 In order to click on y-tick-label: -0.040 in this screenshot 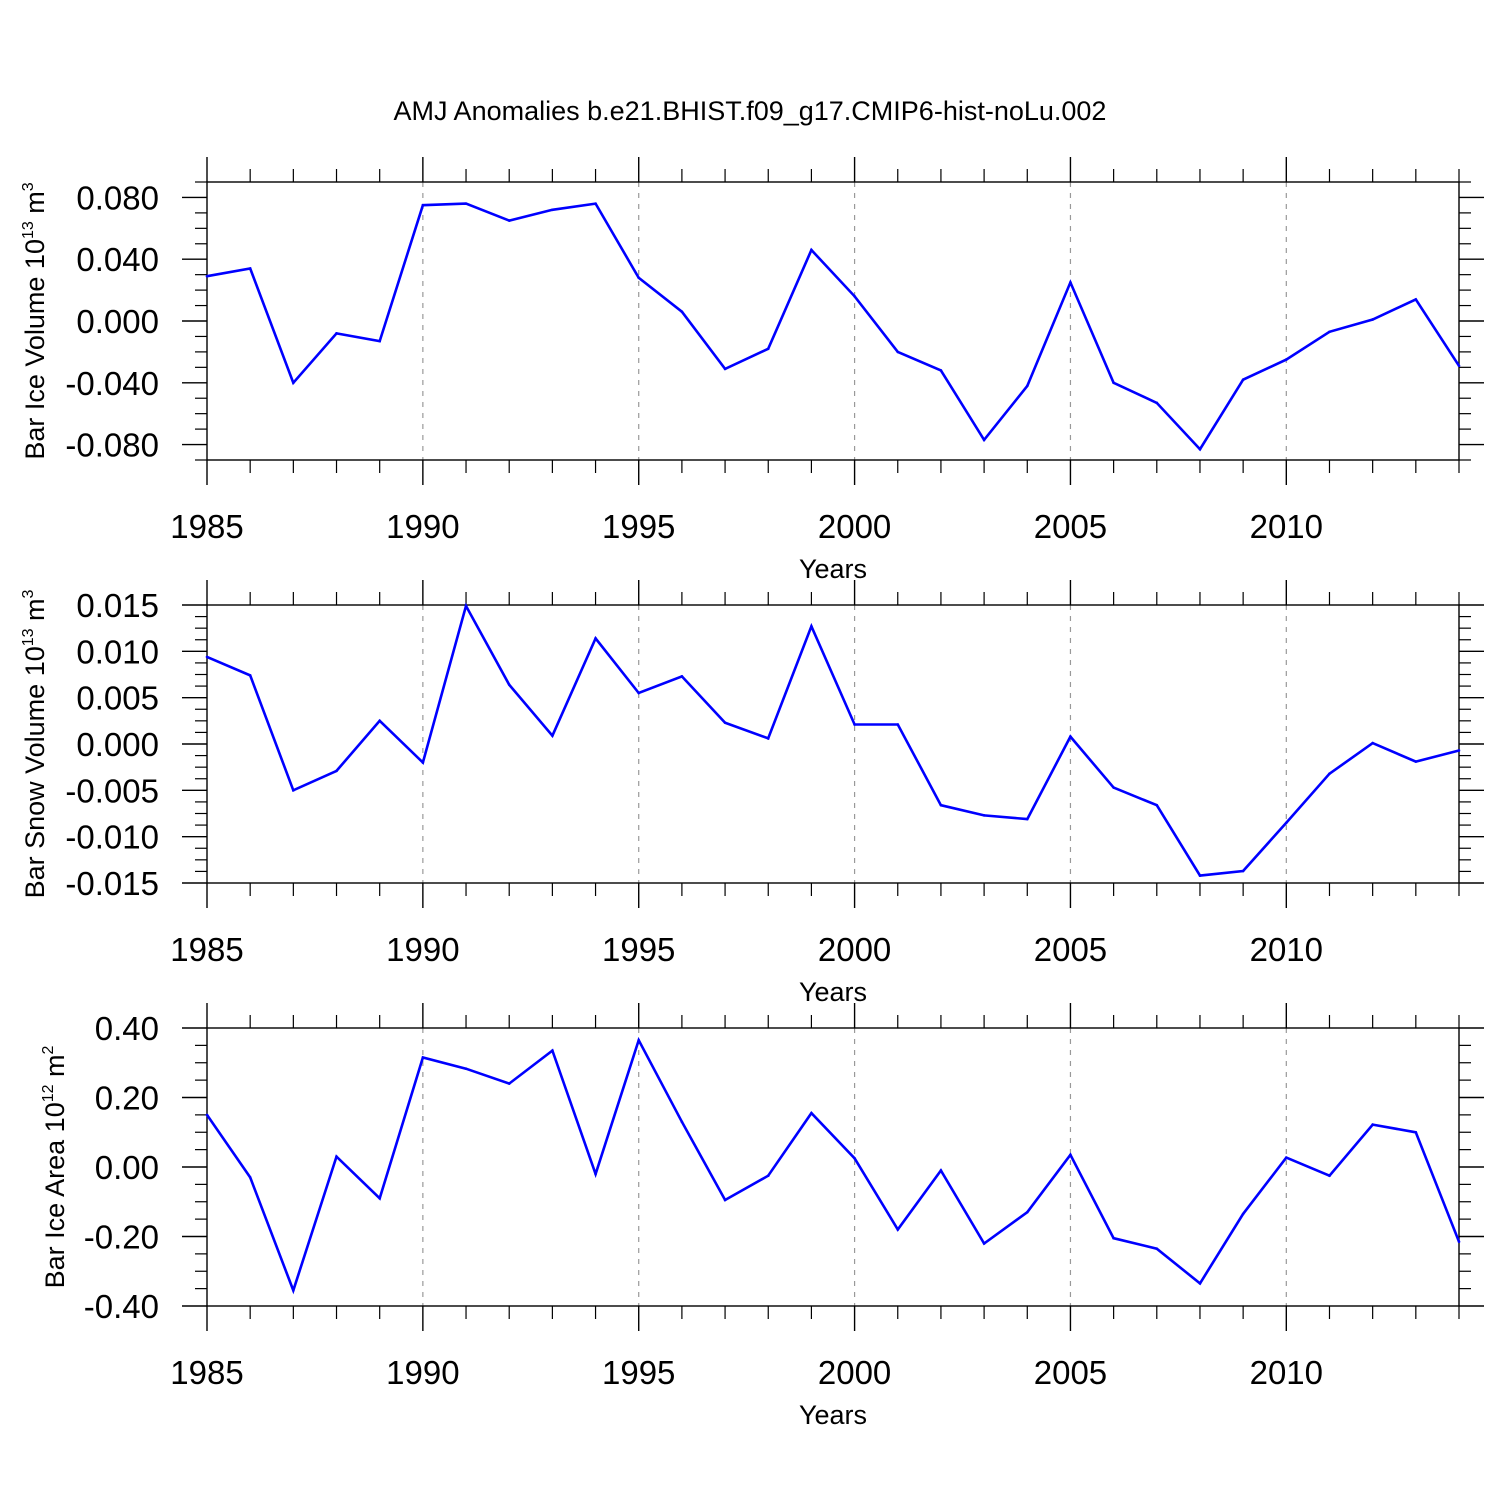, I will do `click(112, 383)`.